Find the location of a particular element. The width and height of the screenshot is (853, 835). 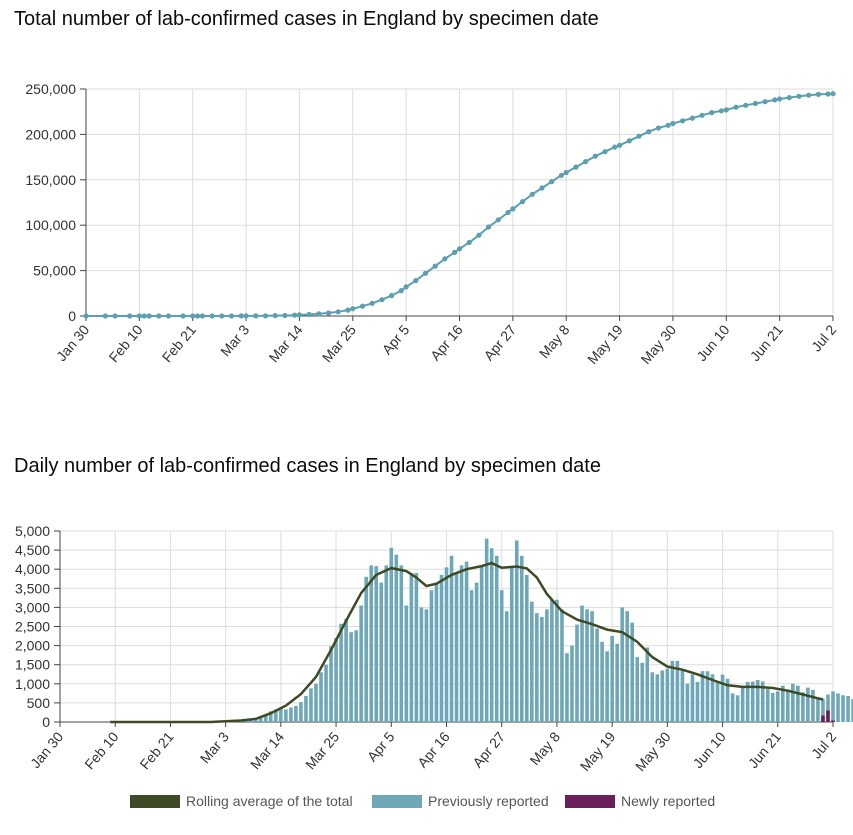

y-tick-label: 500 is located at coordinates (39, 703).